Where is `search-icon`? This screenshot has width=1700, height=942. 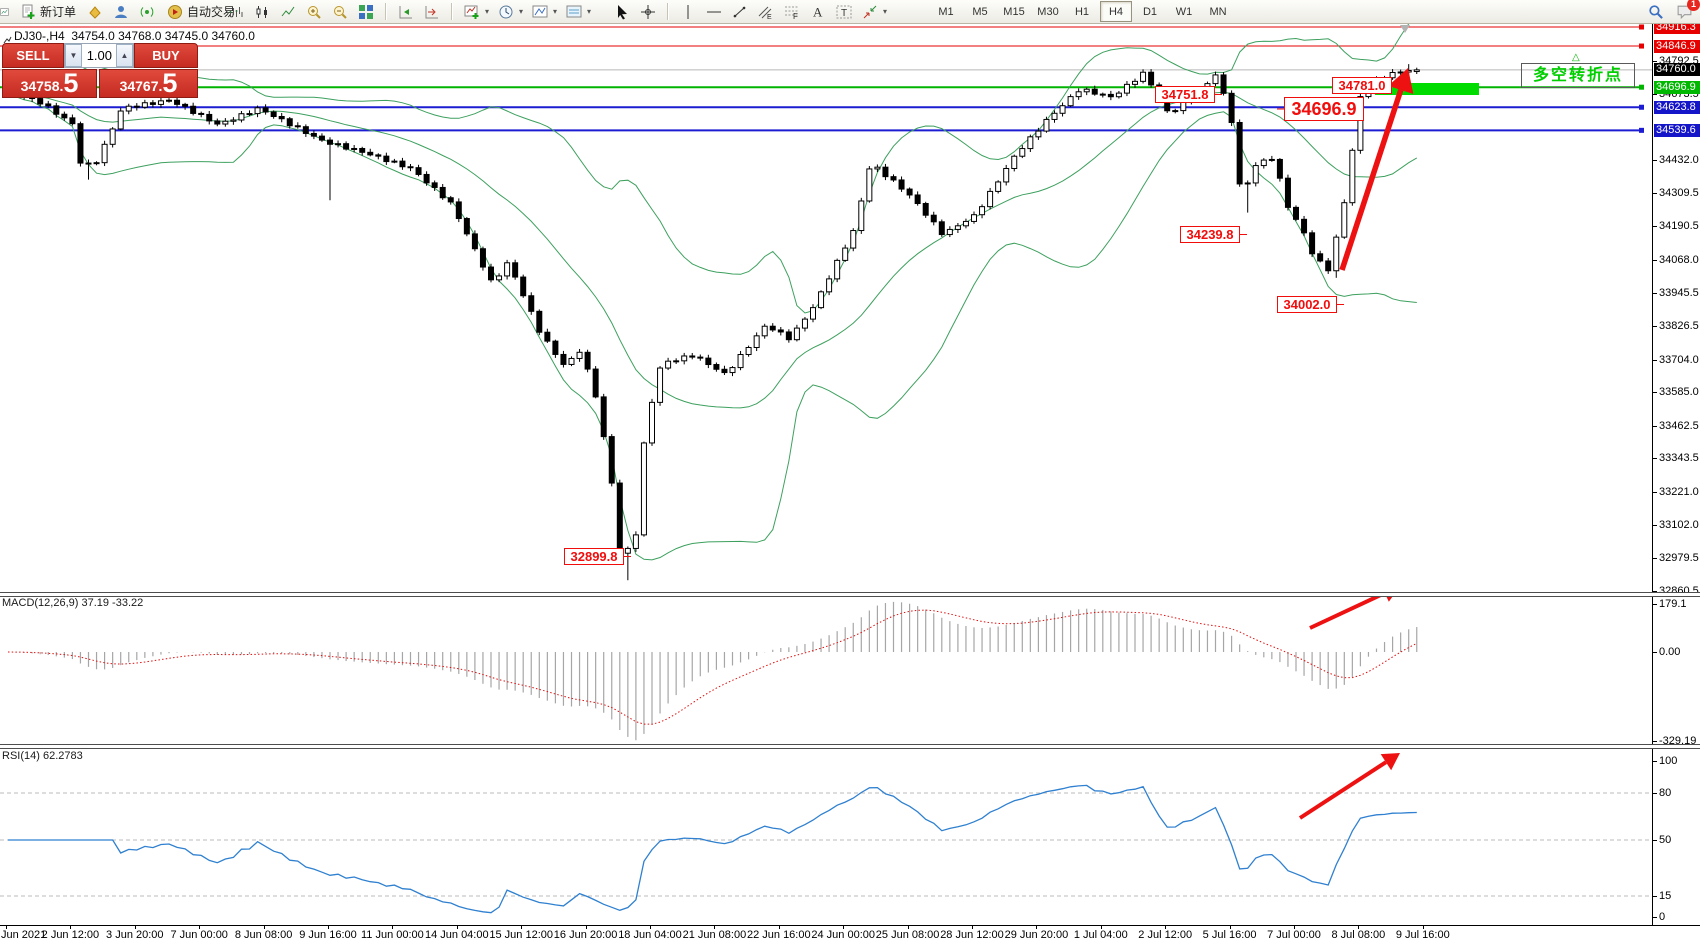 search-icon is located at coordinates (1655, 11).